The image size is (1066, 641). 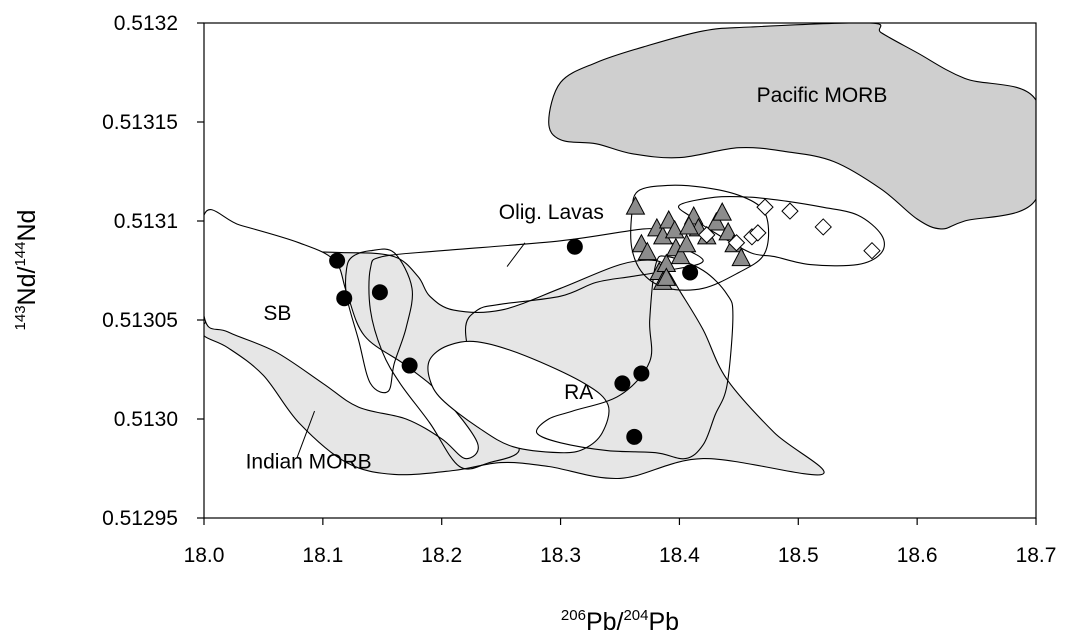 I want to click on x-tick-label: 18.7, so click(x=1036, y=555).